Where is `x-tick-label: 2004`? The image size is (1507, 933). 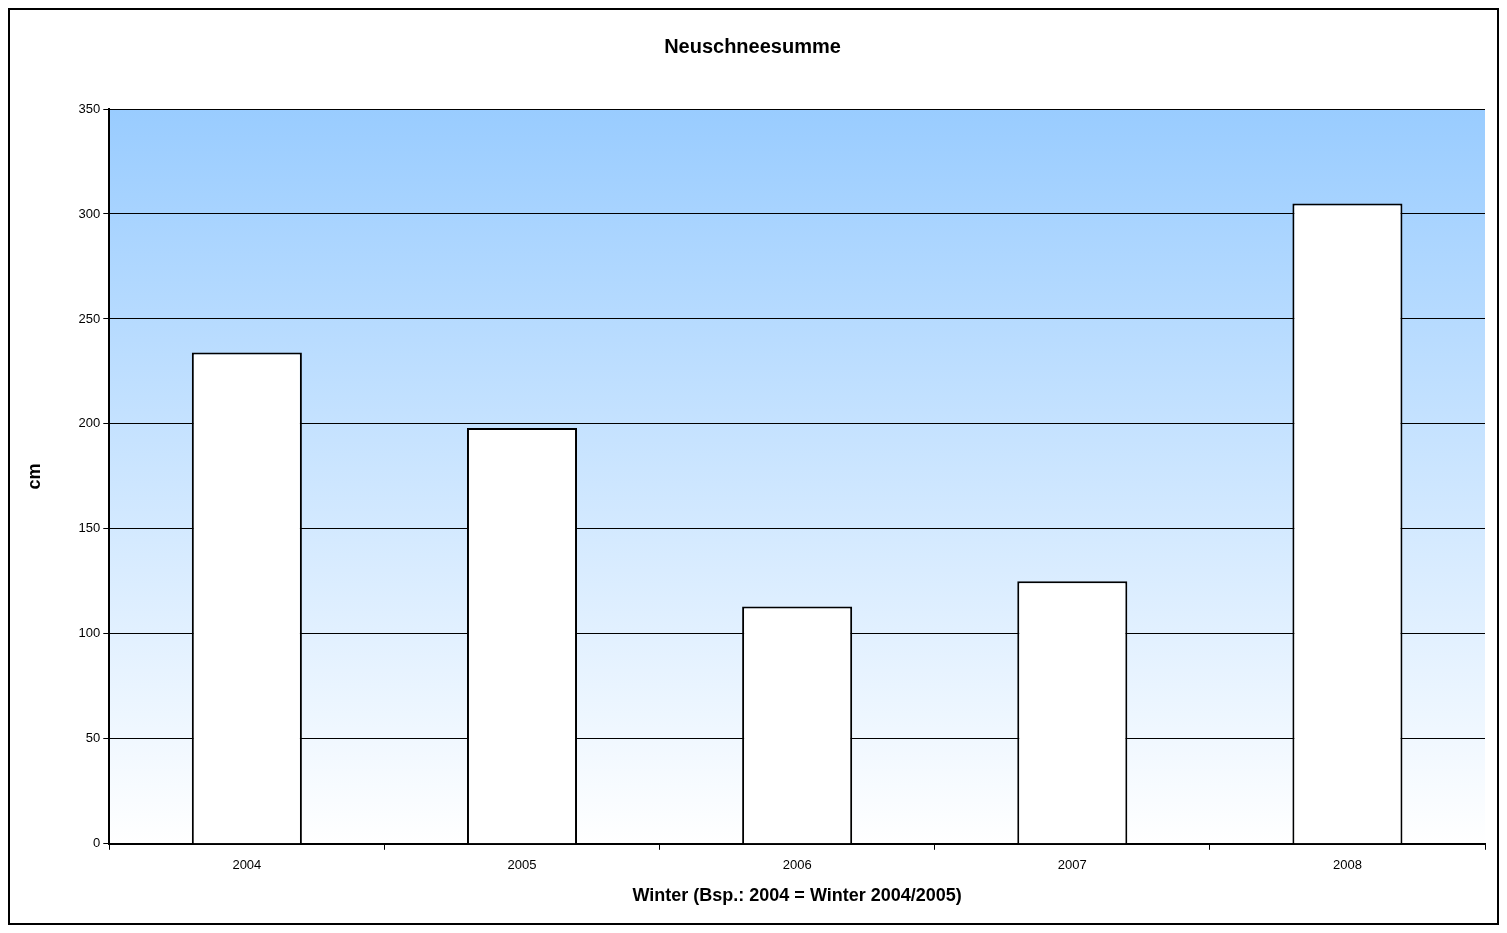 x-tick-label: 2004 is located at coordinates (247, 865).